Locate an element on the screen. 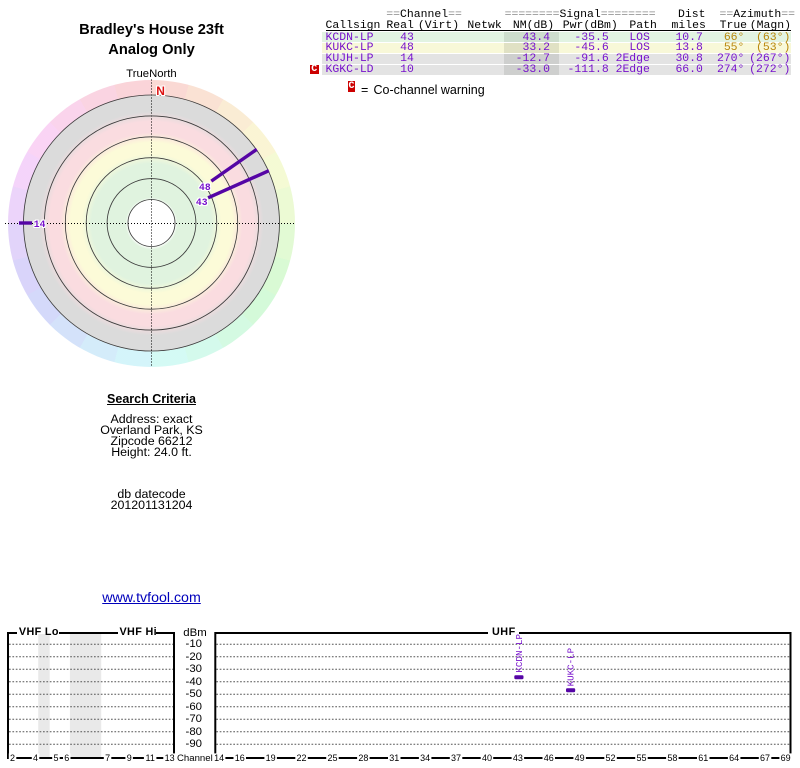  svg-text: 5 is located at coordinates (55, 758).